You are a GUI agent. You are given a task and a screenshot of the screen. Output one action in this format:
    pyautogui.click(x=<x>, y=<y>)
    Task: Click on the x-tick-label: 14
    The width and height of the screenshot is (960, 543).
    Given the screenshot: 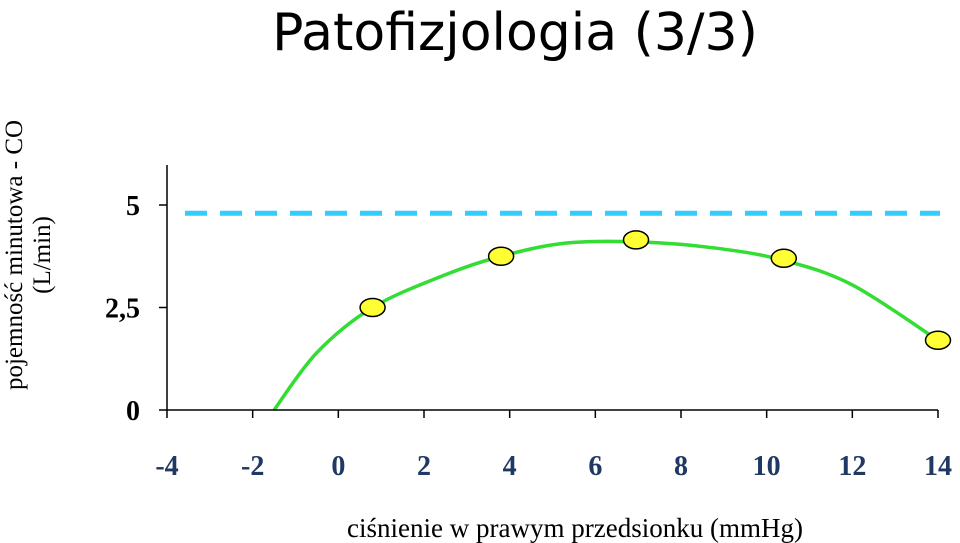 What is the action you would take?
    pyautogui.click(x=938, y=466)
    